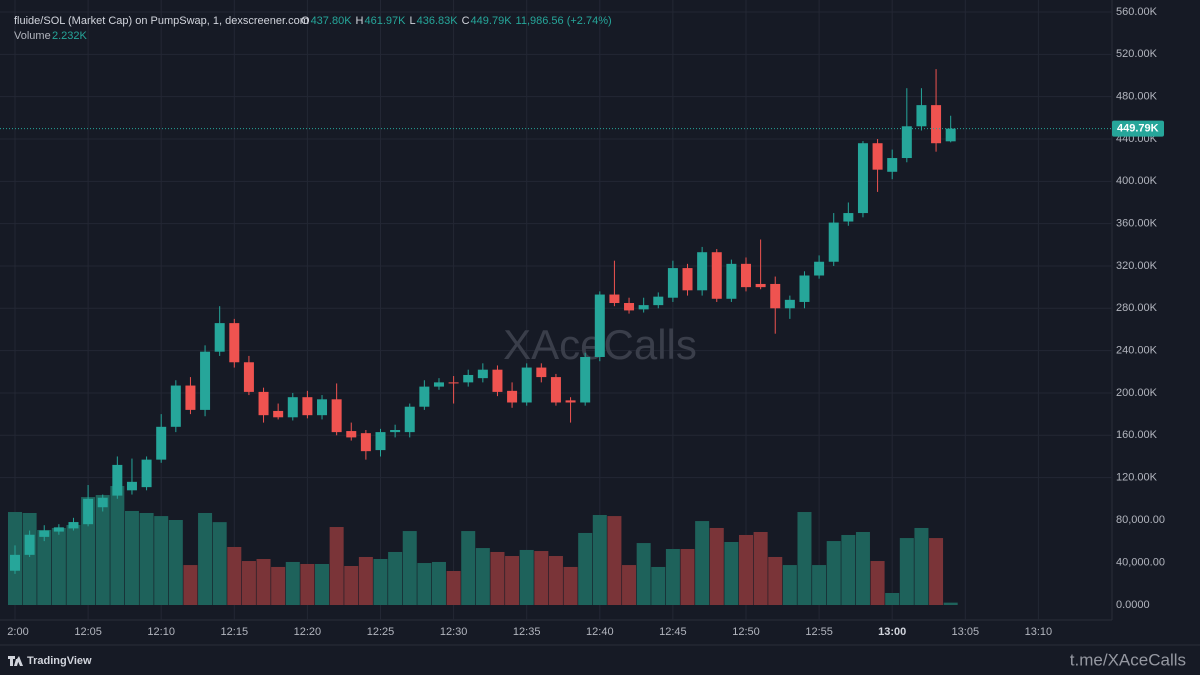 This screenshot has height=675, width=1200. I want to click on y-tick-label: 160.00K, so click(1137, 435).